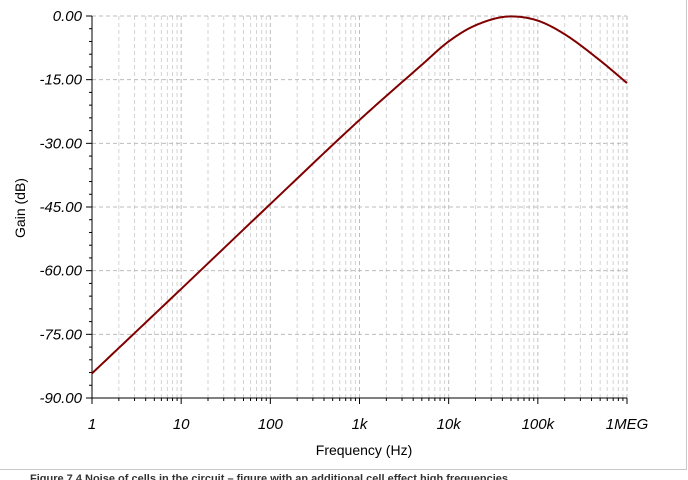 The width and height of the screenshot is (688, 480). Describe the element at coordinates (539, 424) in the screenshot. I see `x-tick-label: 100k` at that location.